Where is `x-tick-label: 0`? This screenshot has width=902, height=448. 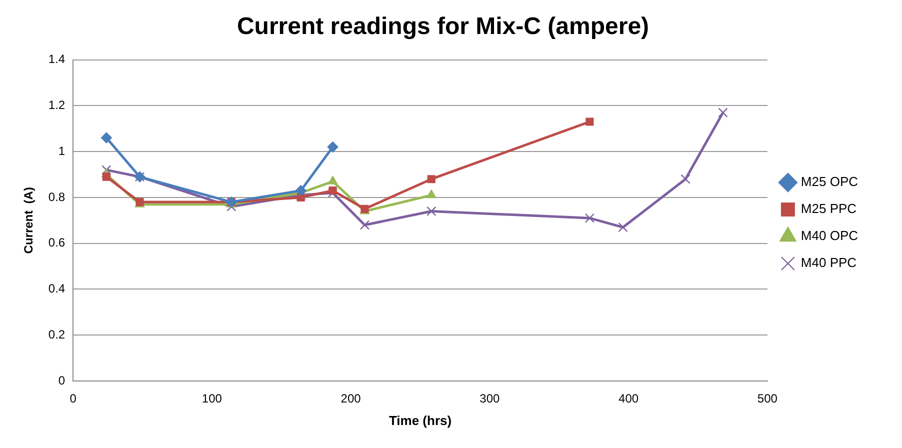 x-tick-label: 0 is located at coordinates (73, 399).